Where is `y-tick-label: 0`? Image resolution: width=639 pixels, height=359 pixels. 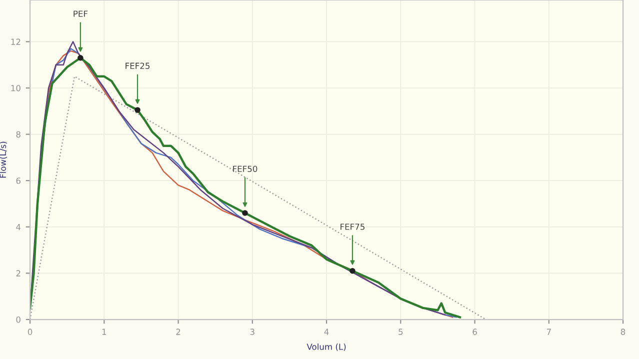
y-tick-label: 0 is located at coordinates (18, 319).